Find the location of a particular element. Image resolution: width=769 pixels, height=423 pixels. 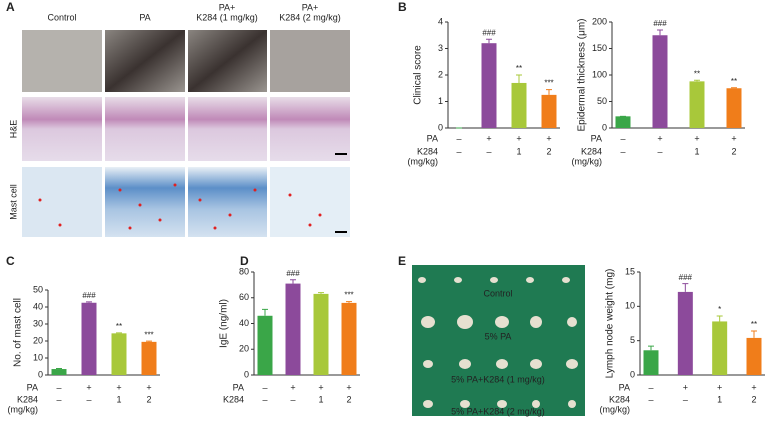

y-tick-label: 30 is located at coordinates (38, 323).